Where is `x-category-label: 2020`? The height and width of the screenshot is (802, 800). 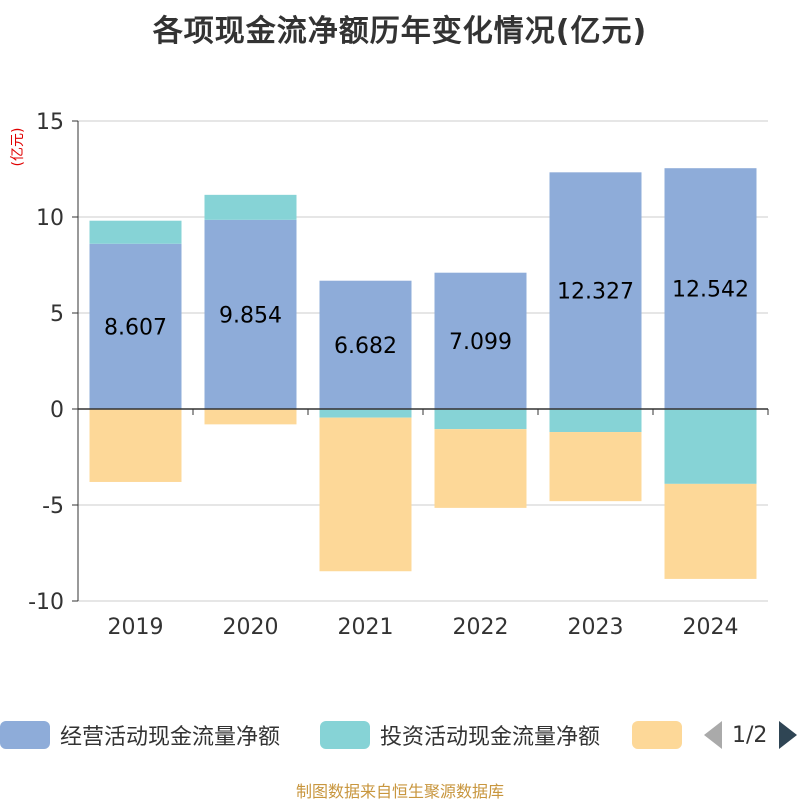 x-category-label: 2020 is located at coordinates (251, 627).